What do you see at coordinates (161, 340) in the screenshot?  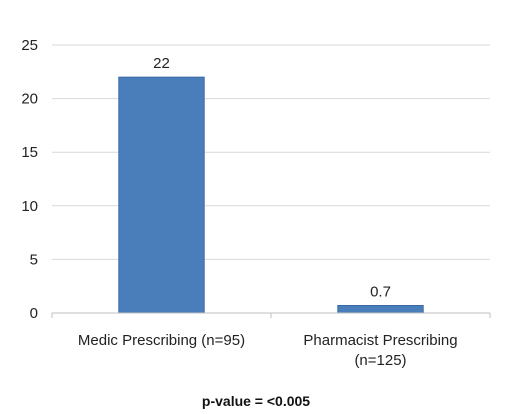 I see `category-label: Medic Prescribing (n=95)` at bounding box center [161, 340].